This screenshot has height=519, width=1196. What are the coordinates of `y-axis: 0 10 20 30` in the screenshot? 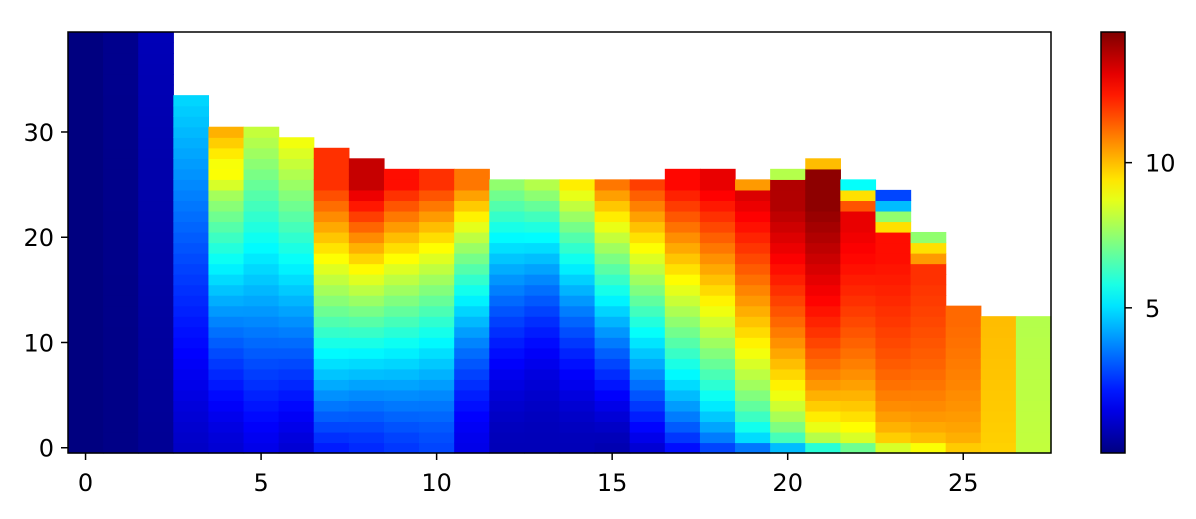 It's located at (45, 291).